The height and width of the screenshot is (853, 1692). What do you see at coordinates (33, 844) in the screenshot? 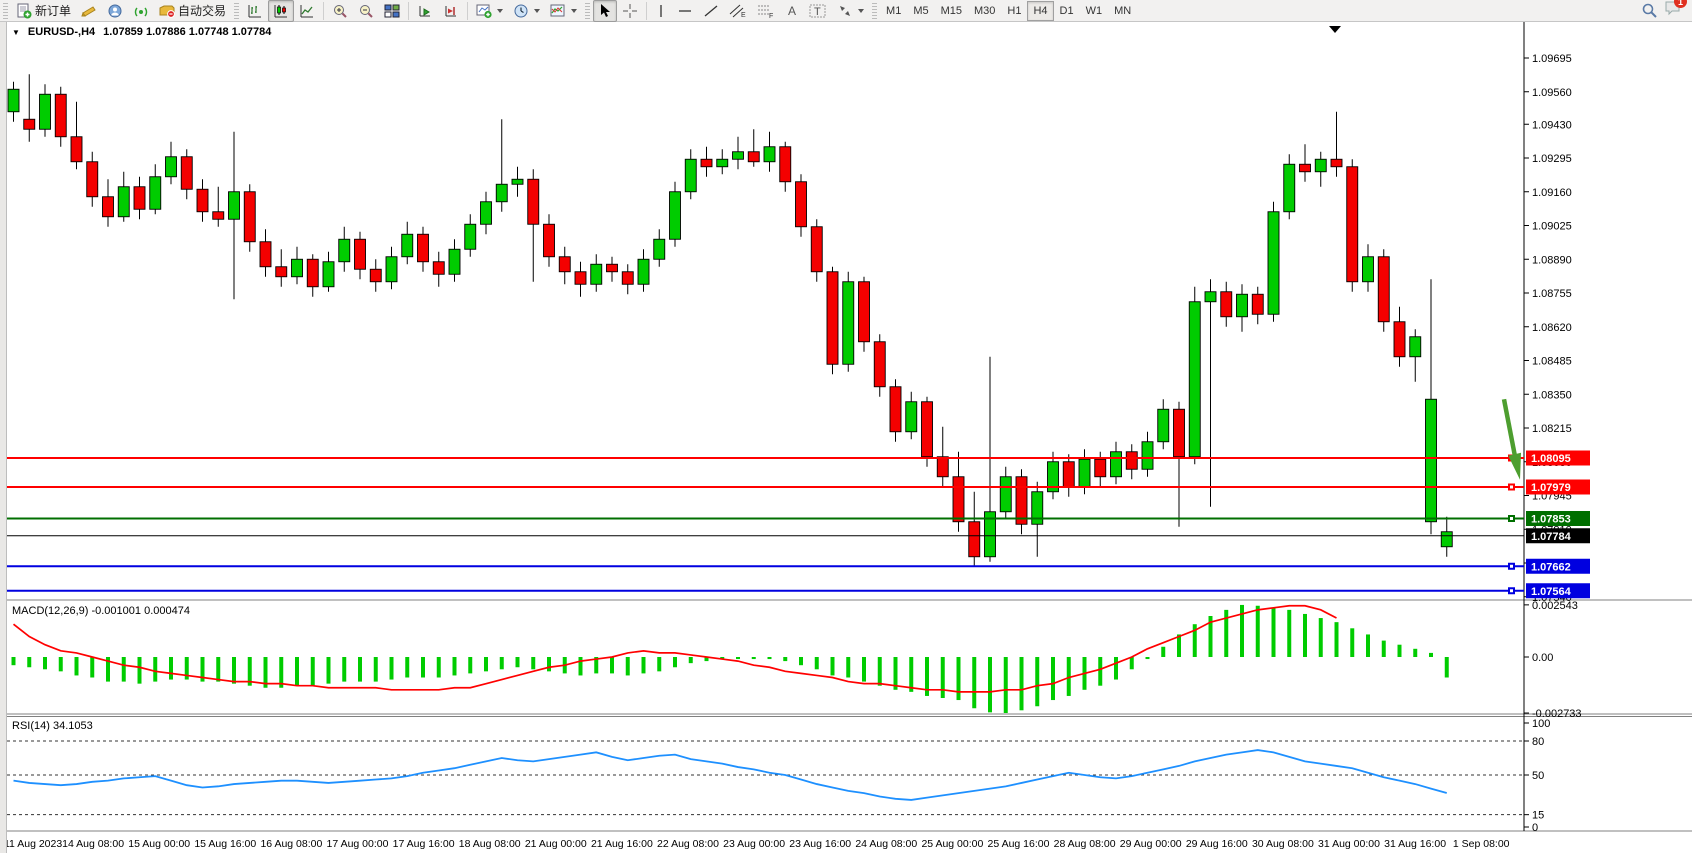
I see `time-axis-label: 11 Aug 2023` at bounding box center [33, 844].